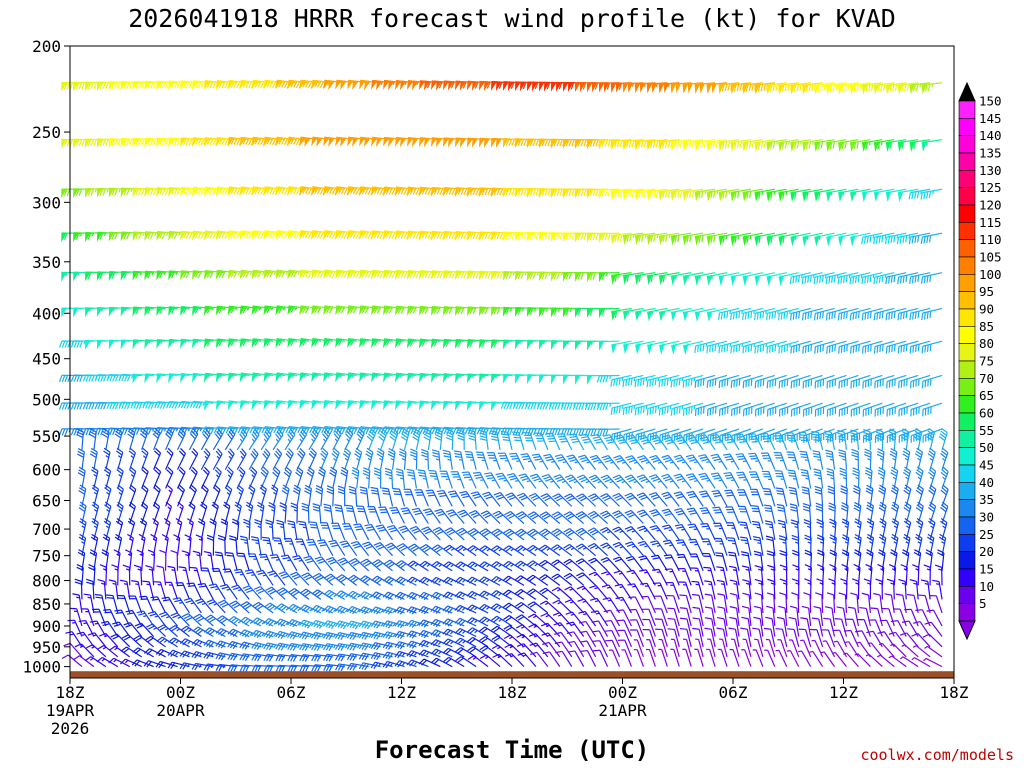 The height and width of the screenshot is (768, 1024). I want to click on credit-text: coolwx.com/models, so click(937, 755).